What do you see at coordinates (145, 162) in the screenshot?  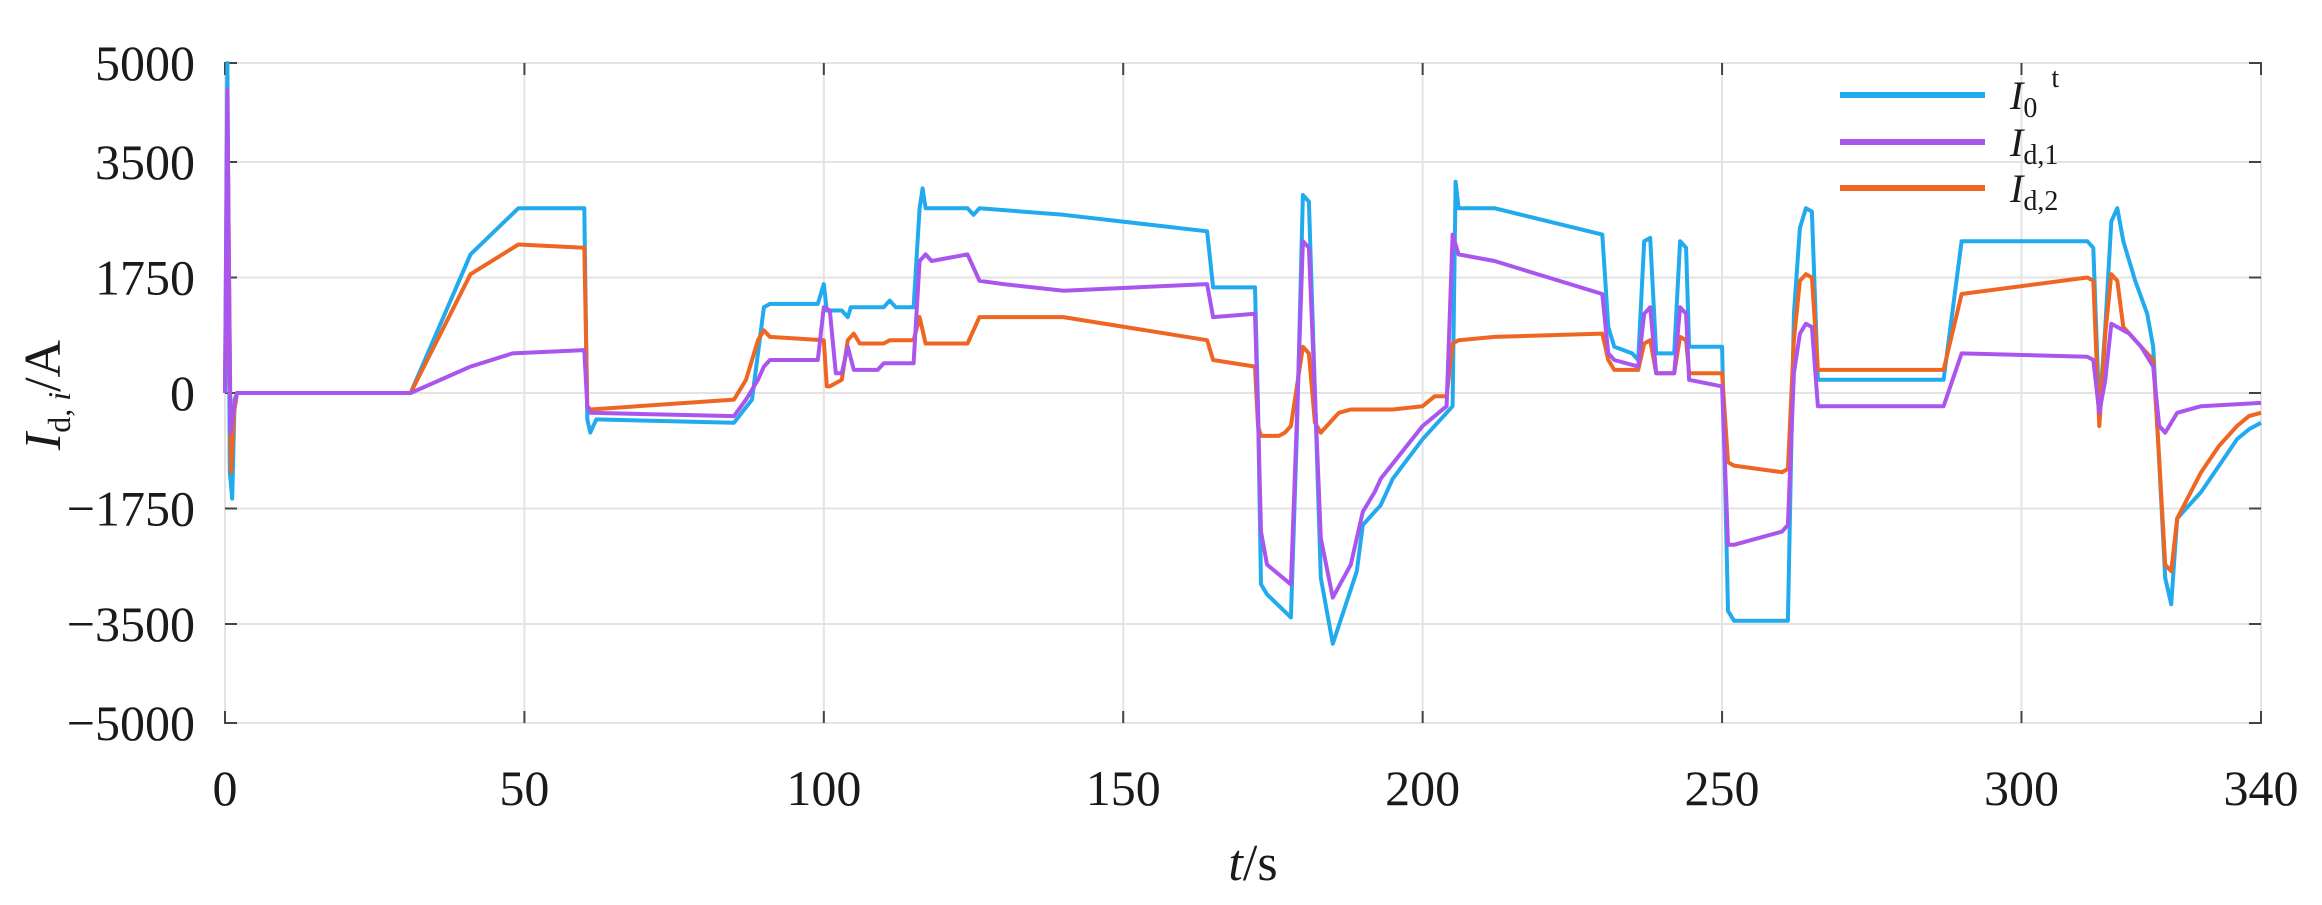 I see `y-tick-label: 3500` at bounding box center [145, 162].